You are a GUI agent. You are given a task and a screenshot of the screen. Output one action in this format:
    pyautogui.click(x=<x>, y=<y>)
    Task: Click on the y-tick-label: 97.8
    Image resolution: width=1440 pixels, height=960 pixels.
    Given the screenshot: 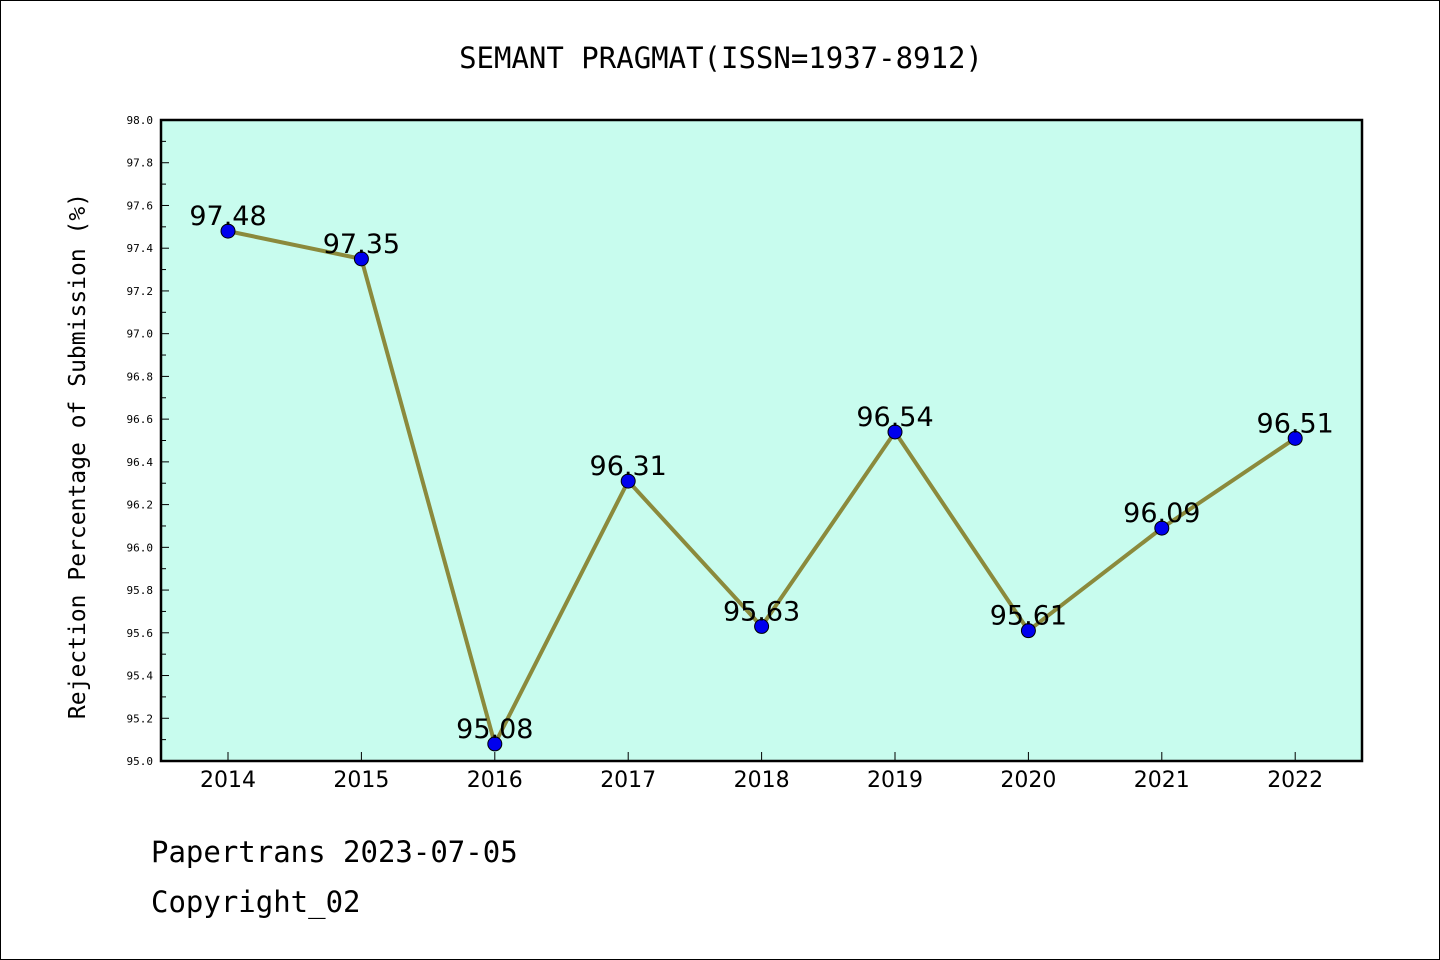 What is the action you would take?
    pyautogui.click(x=140, y=163)
    